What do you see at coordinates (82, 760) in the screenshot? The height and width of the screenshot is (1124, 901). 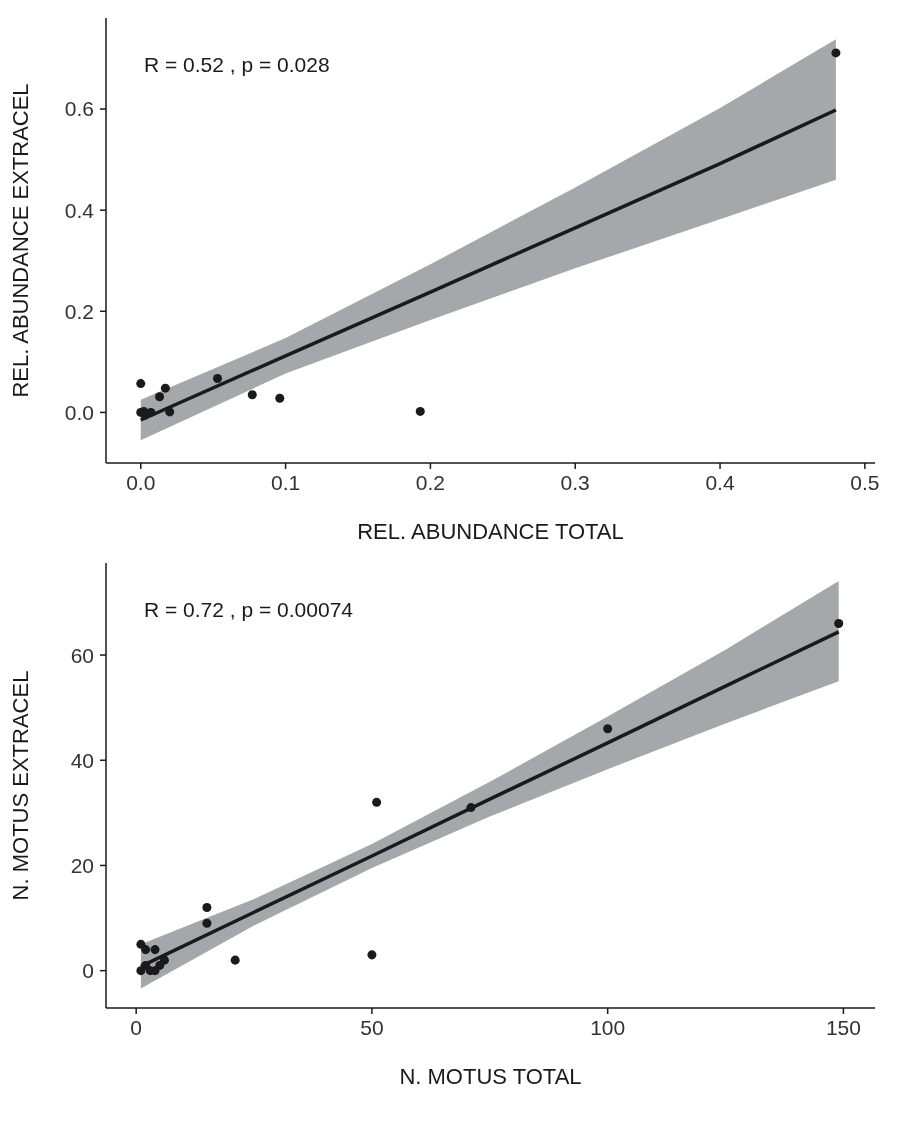 I see `y-tick-label: 40` at bounding box center [82, 760].